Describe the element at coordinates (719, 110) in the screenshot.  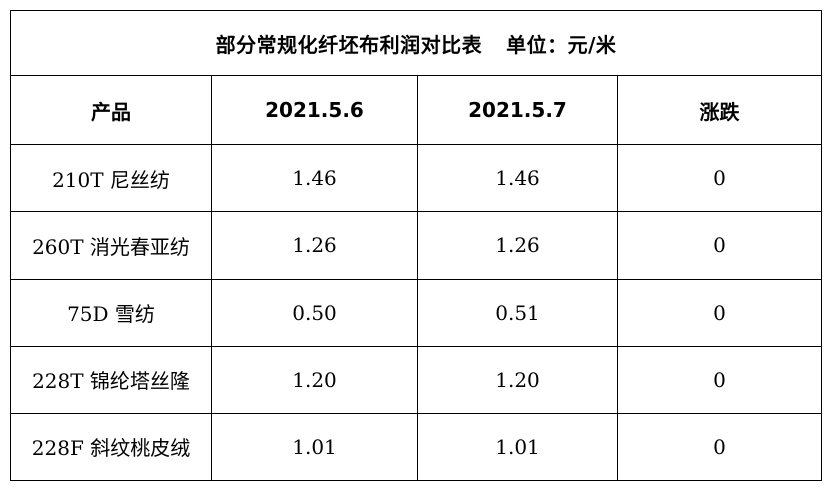
I see `header-change: 涨跌` at that location.